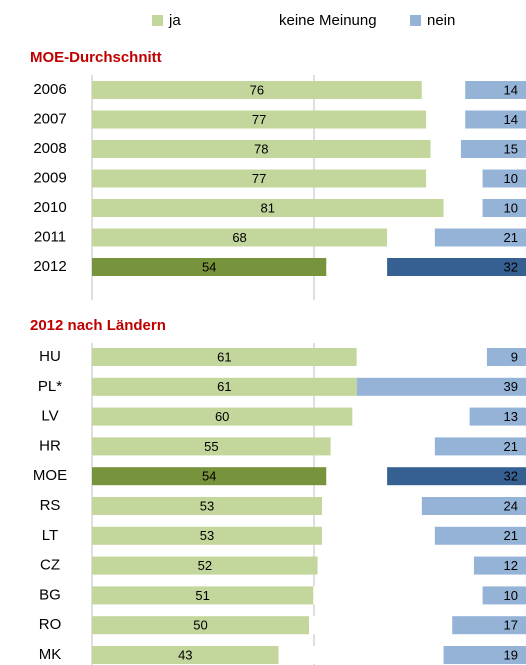 This screenshot has width=526, height=665. Describe the element at coordinates (49, 177) in the screenshot. I see `y-tick-label: 2009` at that location.